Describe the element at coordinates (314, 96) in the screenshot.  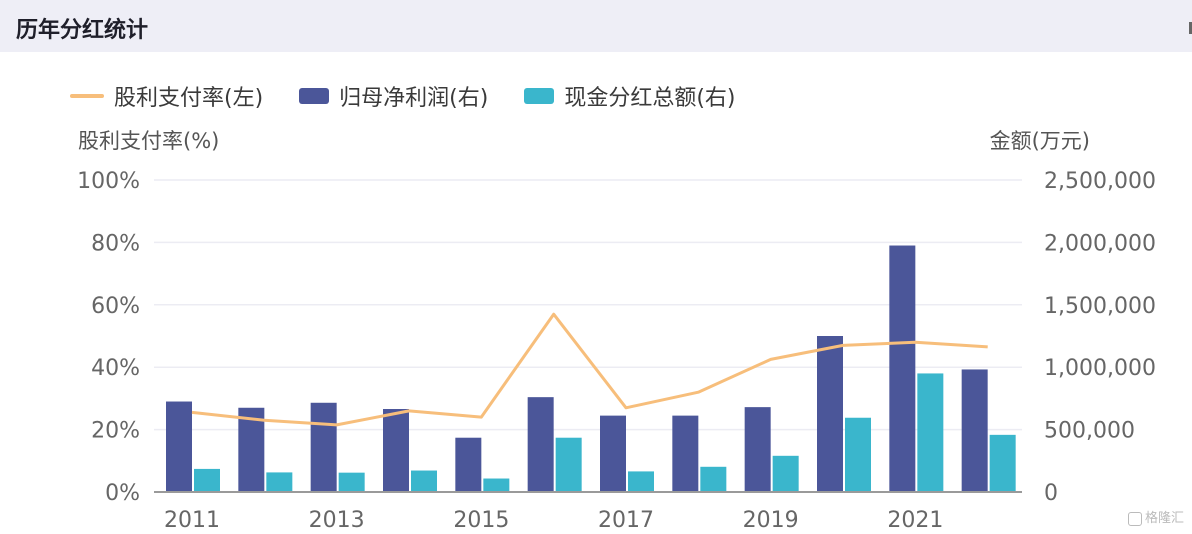
I see `legend-swatch-net-profit` at that location.